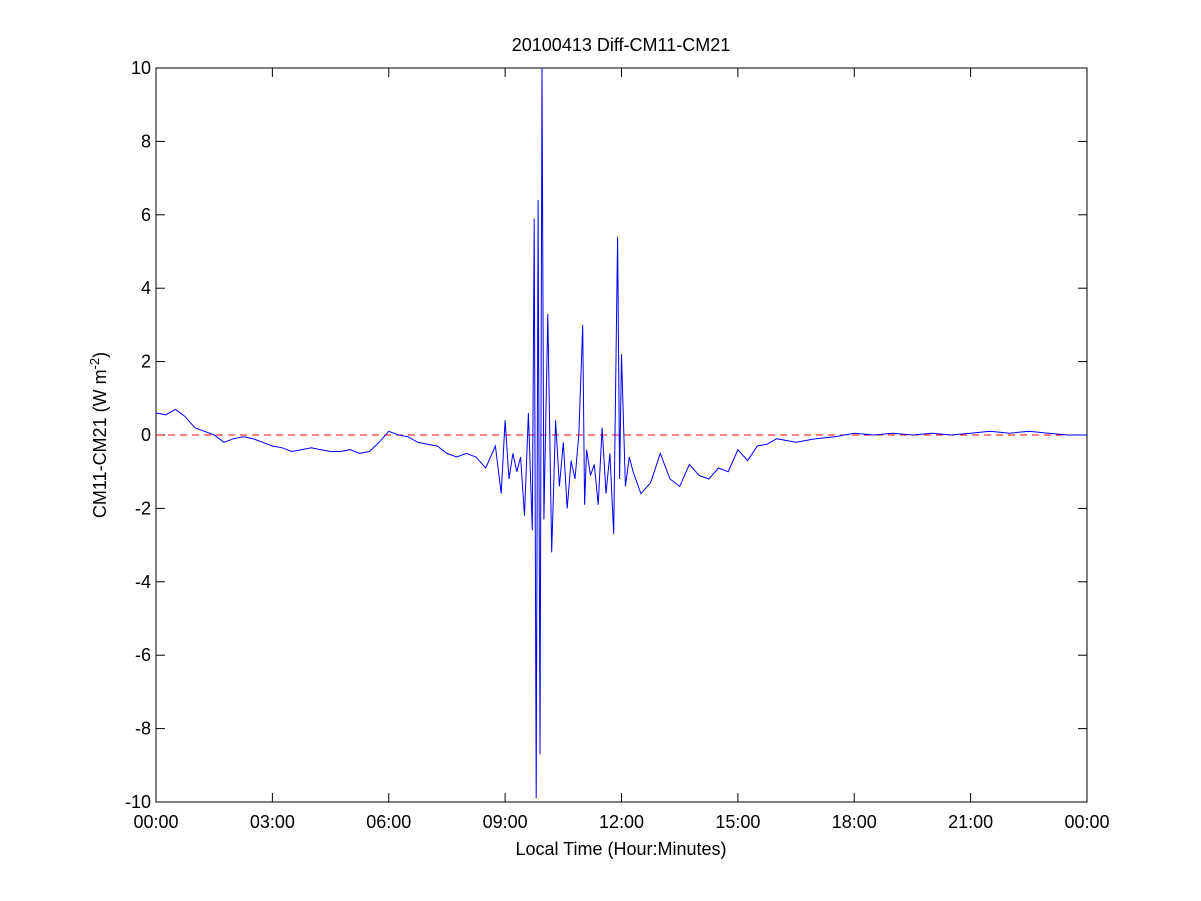  I want to click on y-tick-label: -6, so click(143, 655).